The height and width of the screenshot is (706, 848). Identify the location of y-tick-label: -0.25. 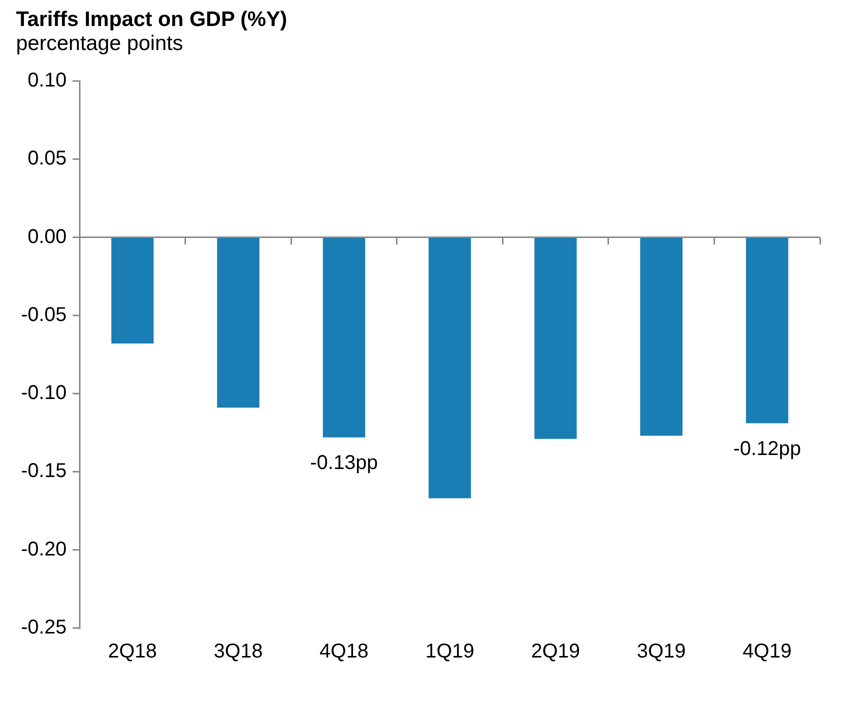
(43, 627).